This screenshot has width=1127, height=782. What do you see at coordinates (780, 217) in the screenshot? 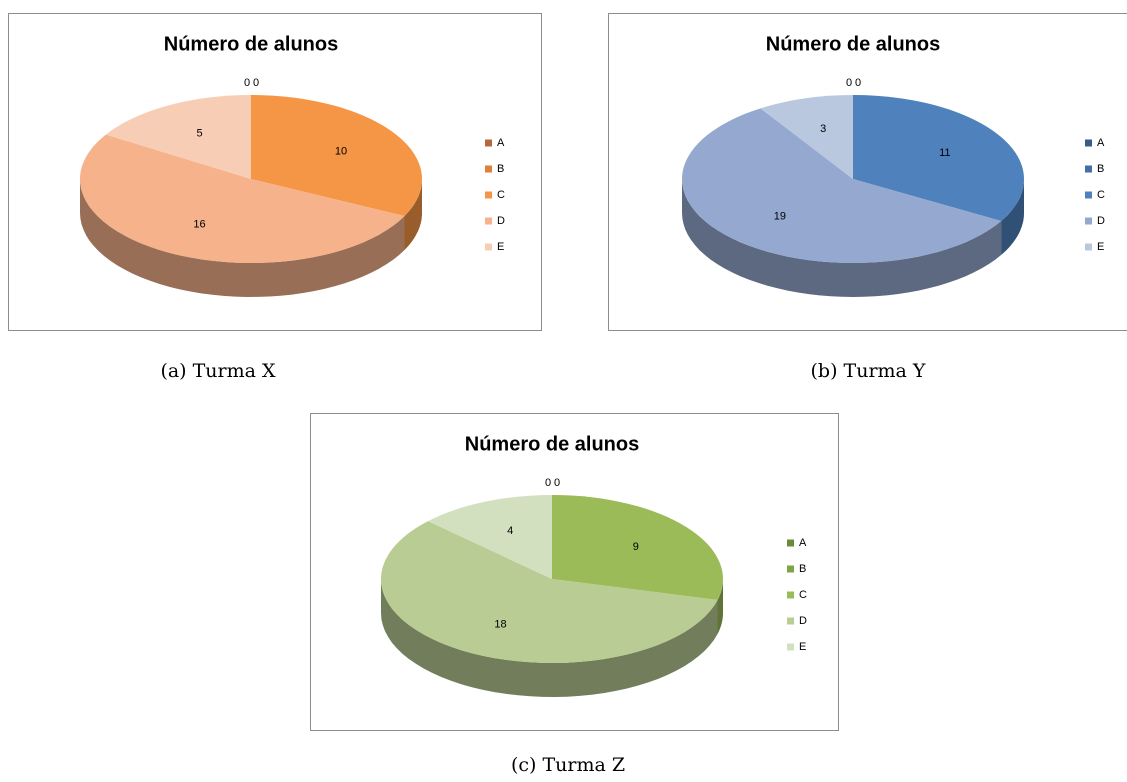
I see `data-label: 19` at bounding box center [780, 217].